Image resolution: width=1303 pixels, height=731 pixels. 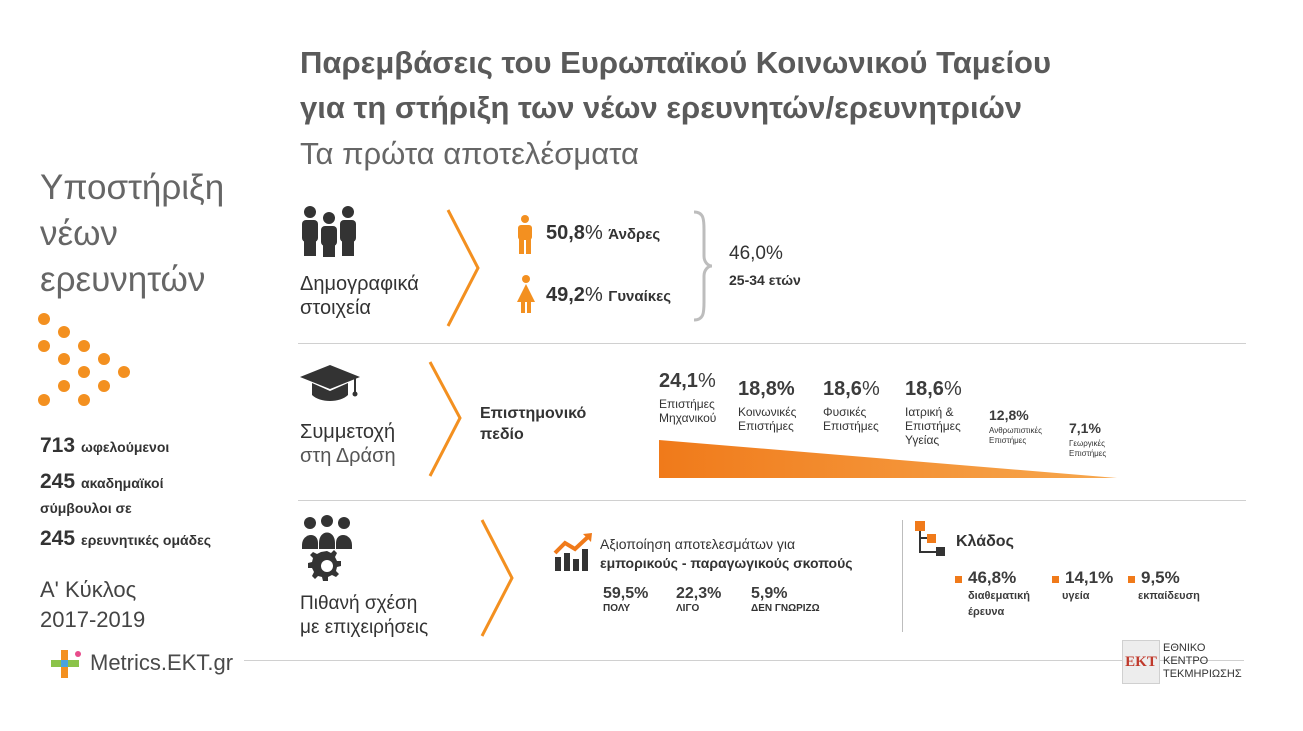 What do you see at coordinates (525, 234) in the screenshot?
I see `man-icon` at bounding box center [525, 234].